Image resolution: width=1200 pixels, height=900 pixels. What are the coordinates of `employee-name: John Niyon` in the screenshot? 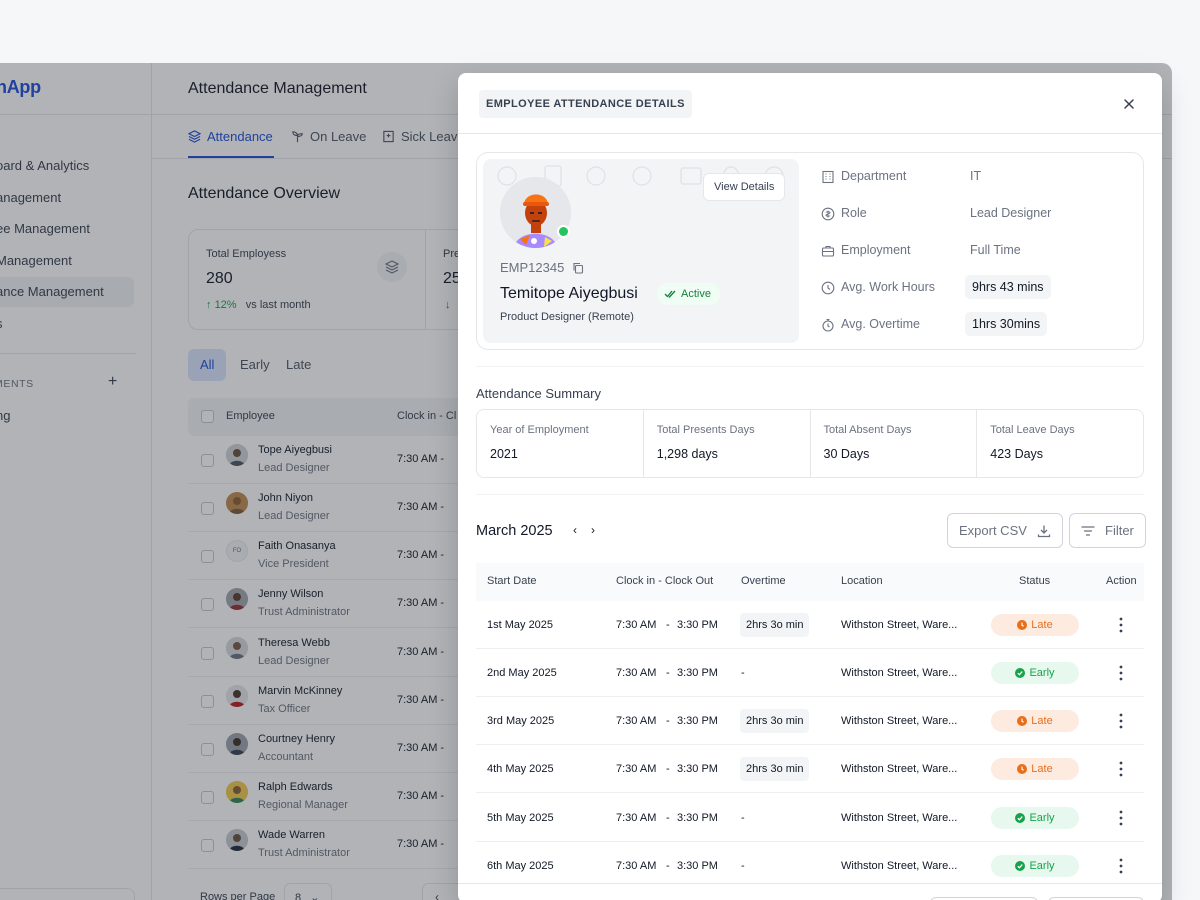 It's located at (286, 498).